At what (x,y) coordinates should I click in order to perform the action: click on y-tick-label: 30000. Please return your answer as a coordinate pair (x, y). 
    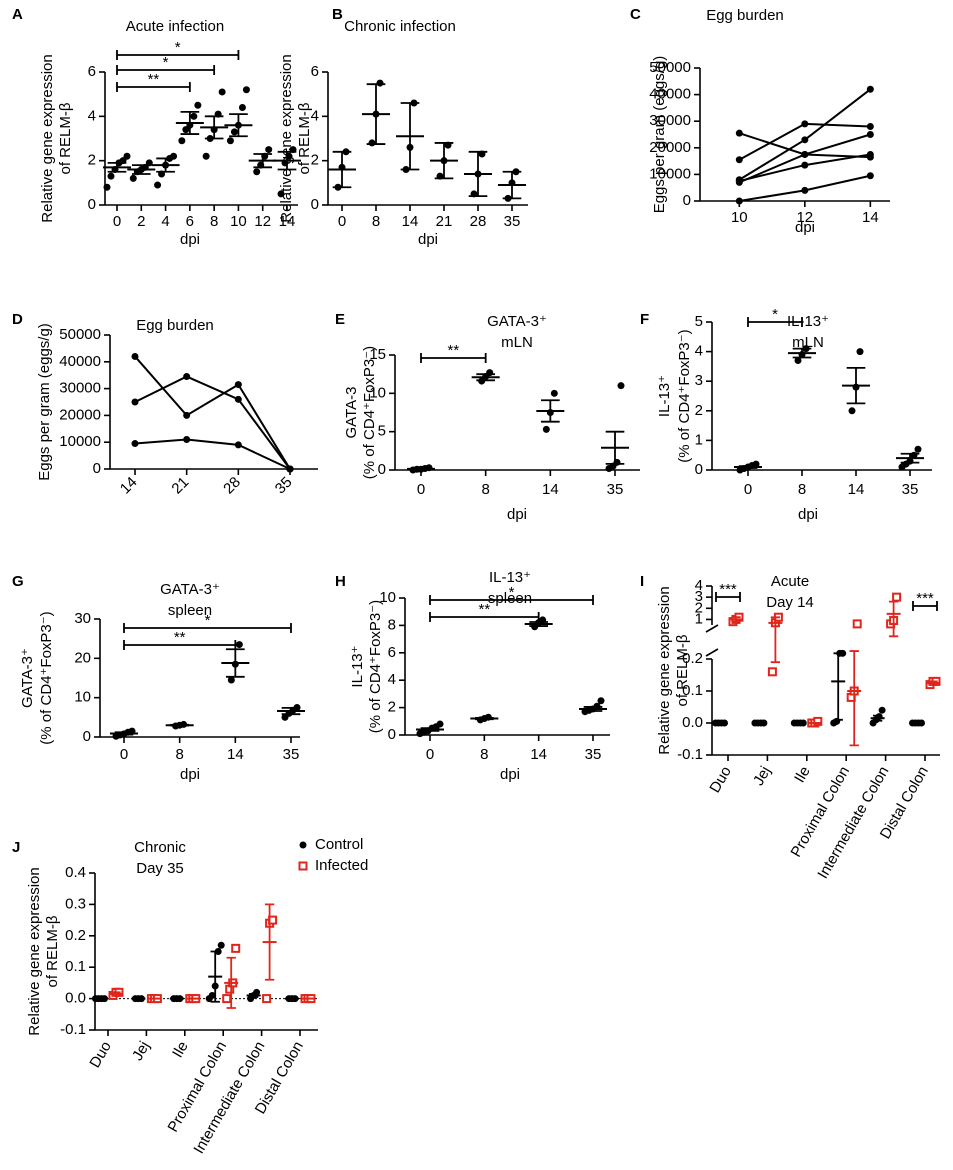
    Looking at the image, I should click on (80, 388).